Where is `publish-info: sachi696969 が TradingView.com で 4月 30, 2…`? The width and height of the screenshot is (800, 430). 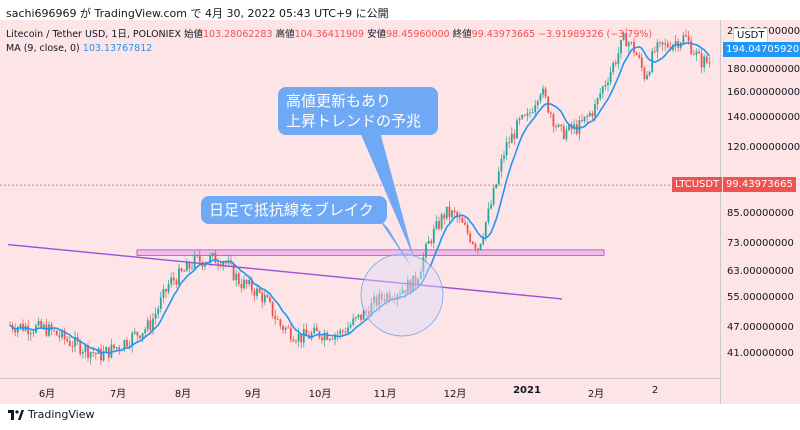 publish-info: sachi696969 が TradingView.com で 4月 30, 2… is located at coordinates (197, 13).